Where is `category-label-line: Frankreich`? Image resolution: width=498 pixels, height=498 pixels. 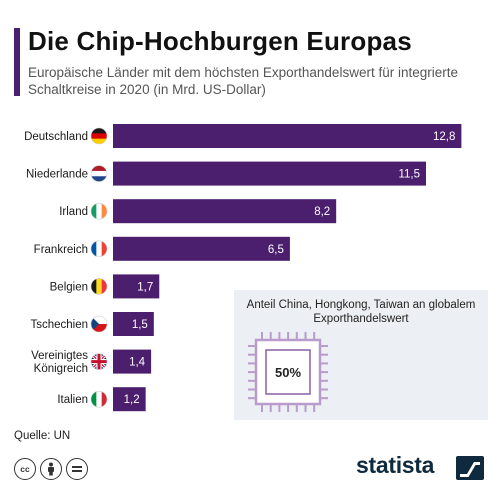
category-label-line: Frankreich is located at coordinates (61, 250).